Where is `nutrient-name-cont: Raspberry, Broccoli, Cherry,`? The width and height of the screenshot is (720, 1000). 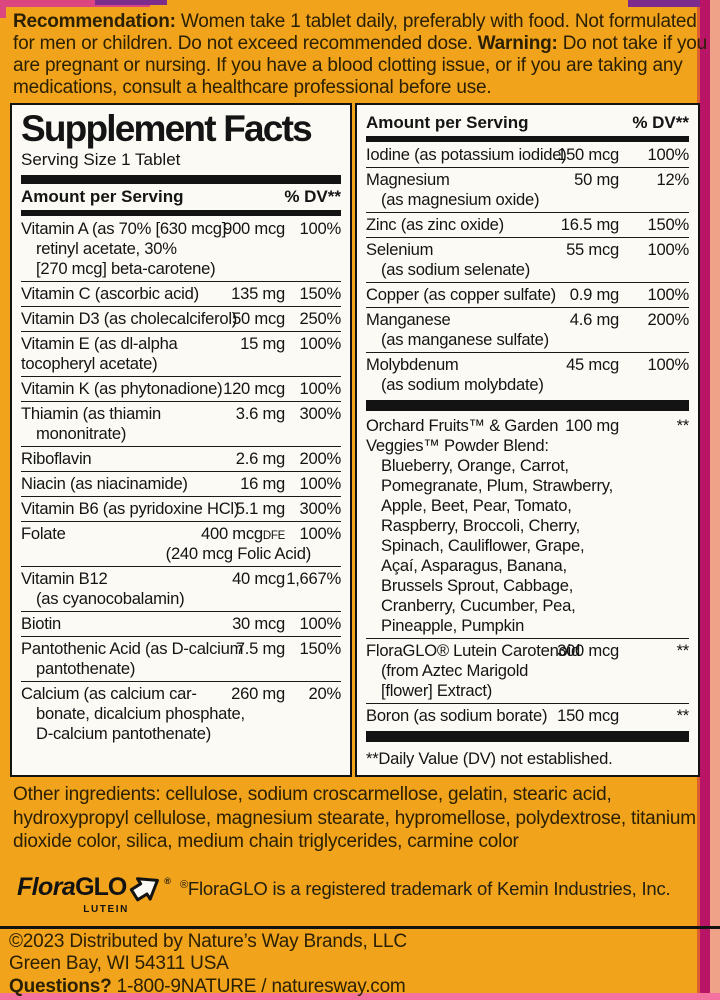
nutrient-name-cont: Raspberry, Broccoli, Cherry, is located at coordinates (480, 525).